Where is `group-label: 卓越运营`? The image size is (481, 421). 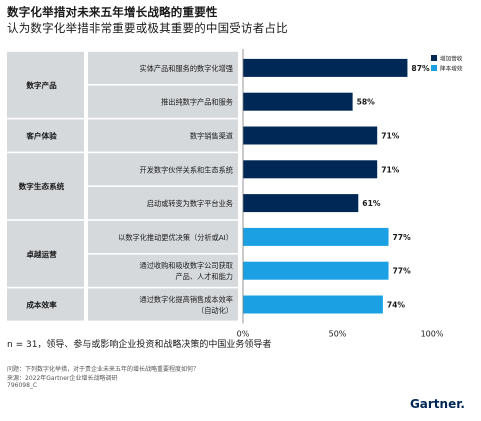 group-label: 卓越运营 is located at coordinates (41, 254).